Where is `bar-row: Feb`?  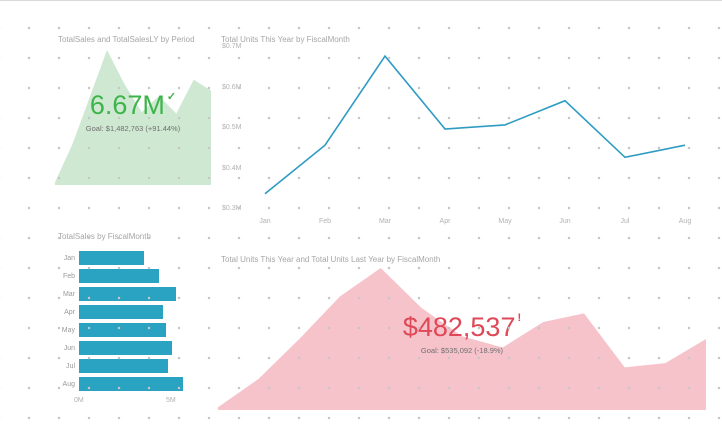 bar-row: Feb is located at coordinates (135, 276).